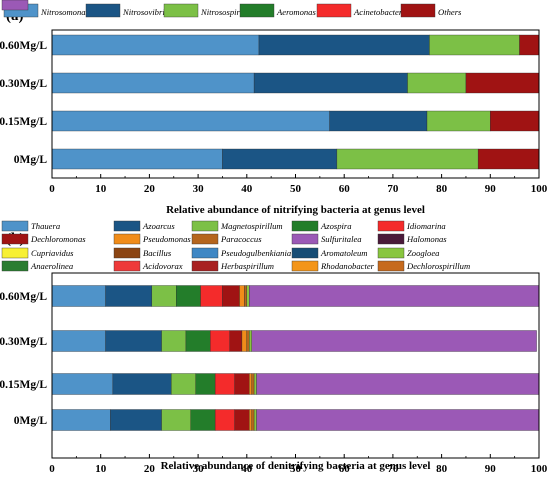 Image resolution: width=550 pixels, height=478 pixels. Describe the element at coordinates (347, 266) in the screenshot. I see `legend-label: Rhodanobacter` at that location.